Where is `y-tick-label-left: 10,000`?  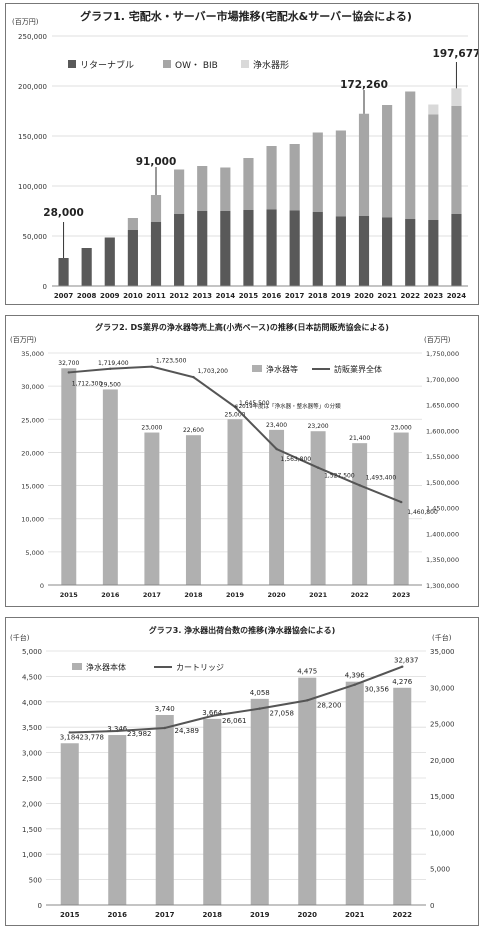 y-tick-label-left: 10,000 is located at coordinates (32, 520).